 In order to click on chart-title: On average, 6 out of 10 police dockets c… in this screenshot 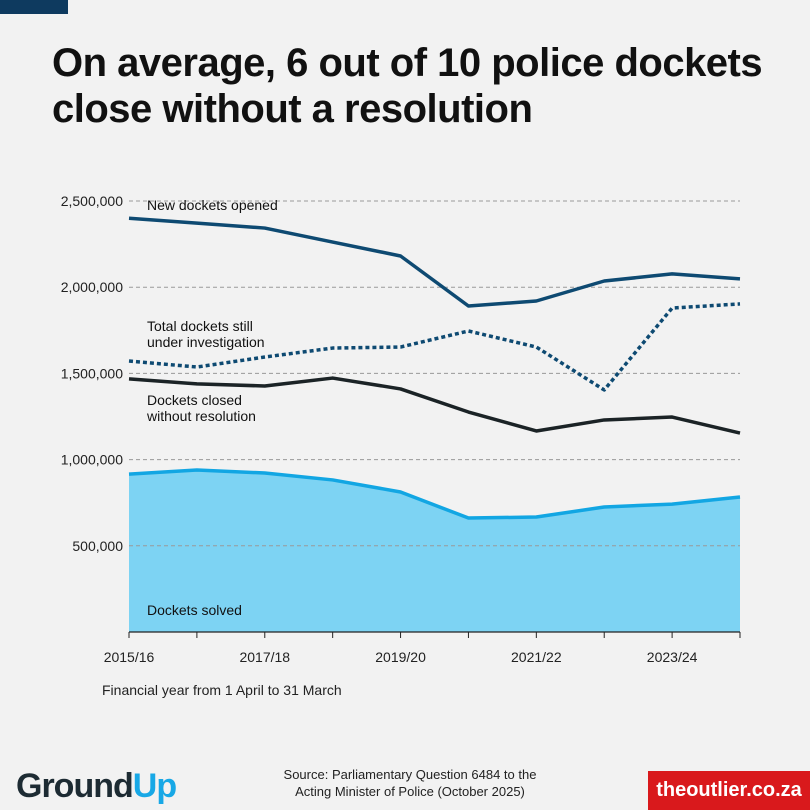, I will do `click(407, 86)`.